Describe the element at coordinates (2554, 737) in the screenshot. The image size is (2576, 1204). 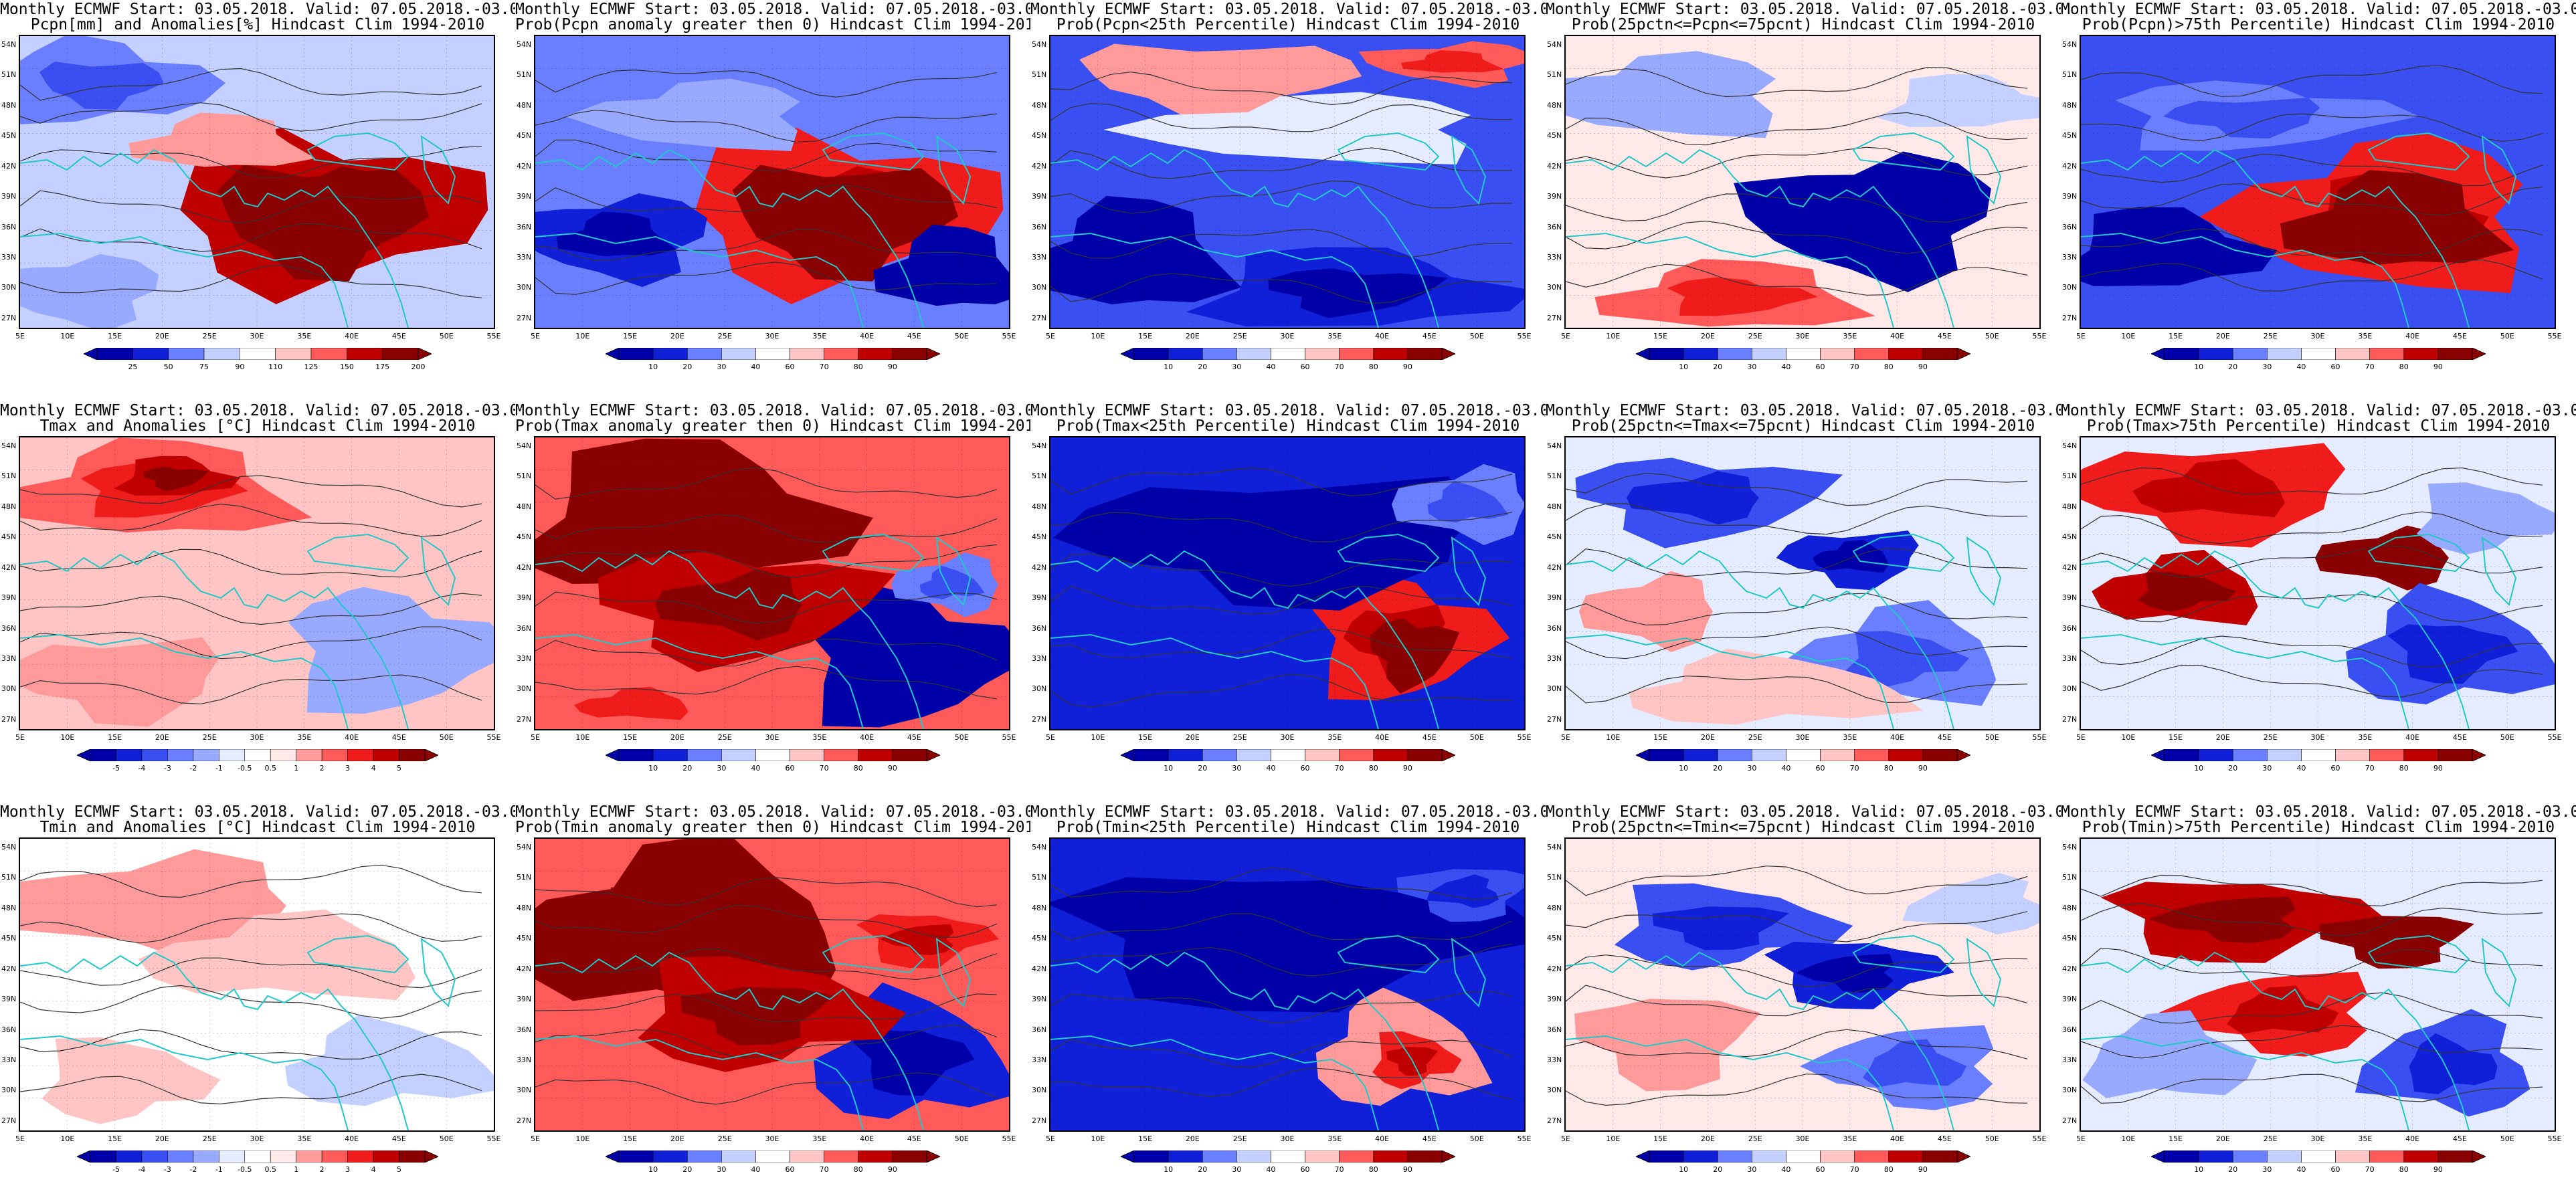
I see `longitude-label: 55E` at that location.